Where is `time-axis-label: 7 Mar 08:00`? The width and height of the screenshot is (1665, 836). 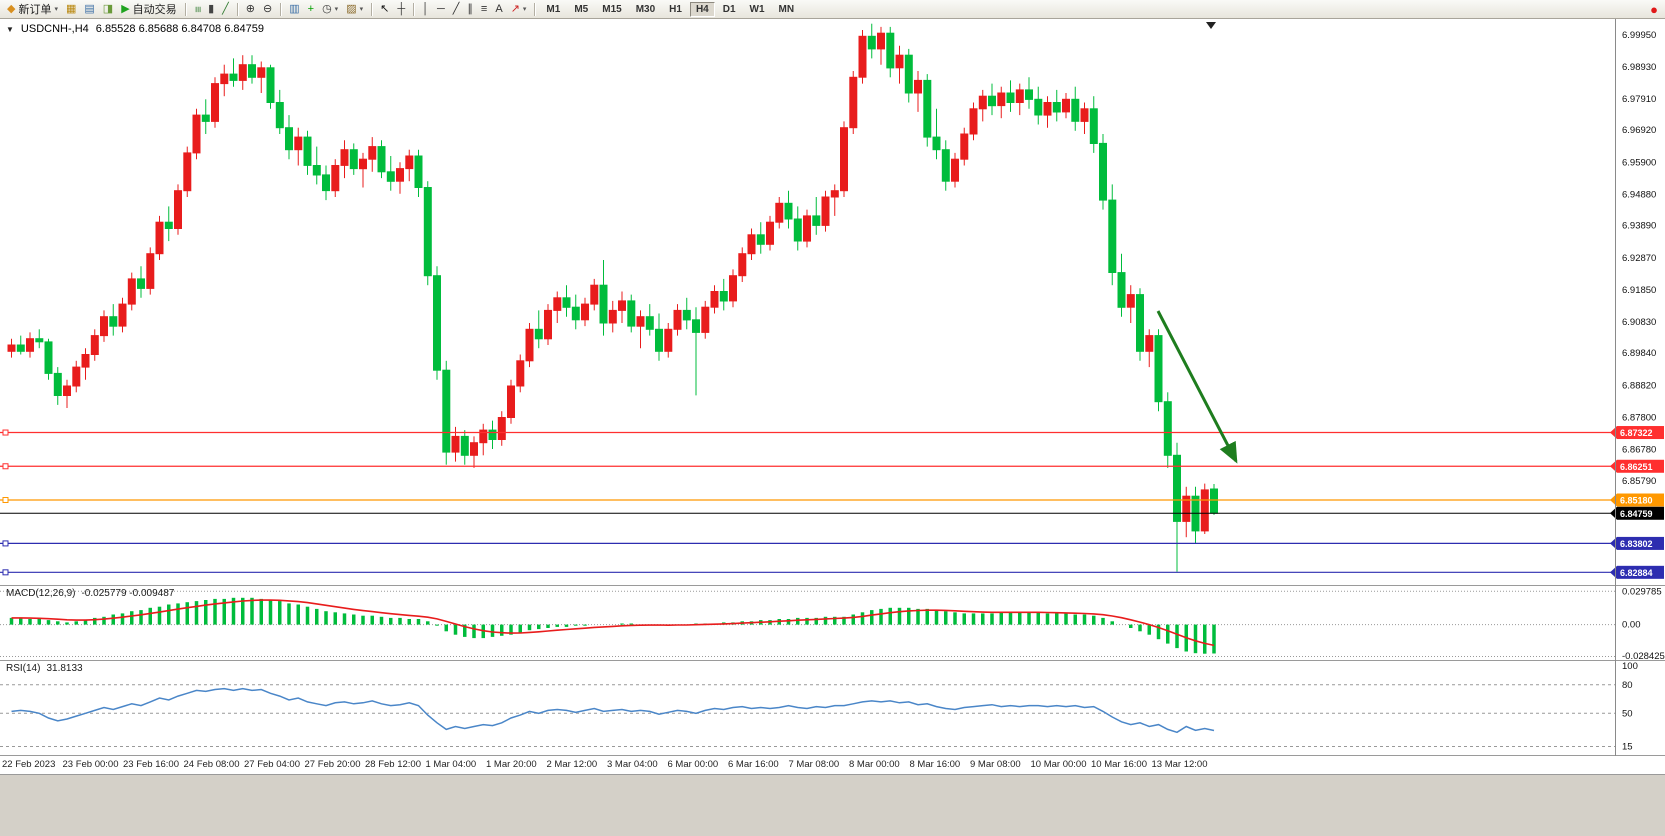 time-axis-label: 7 Mar 08:00 is located at coordinates (814, 764).